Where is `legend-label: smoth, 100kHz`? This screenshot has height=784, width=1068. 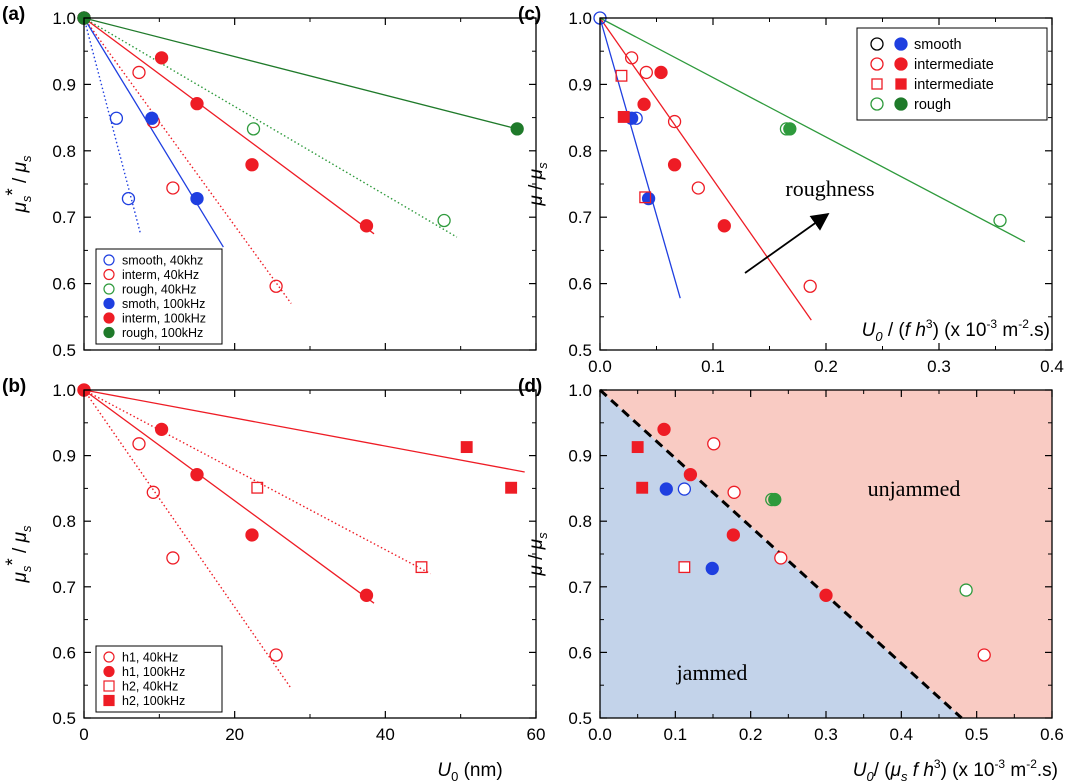
legend-label: smoth, 100kHz is located at coordinates (163, 304).